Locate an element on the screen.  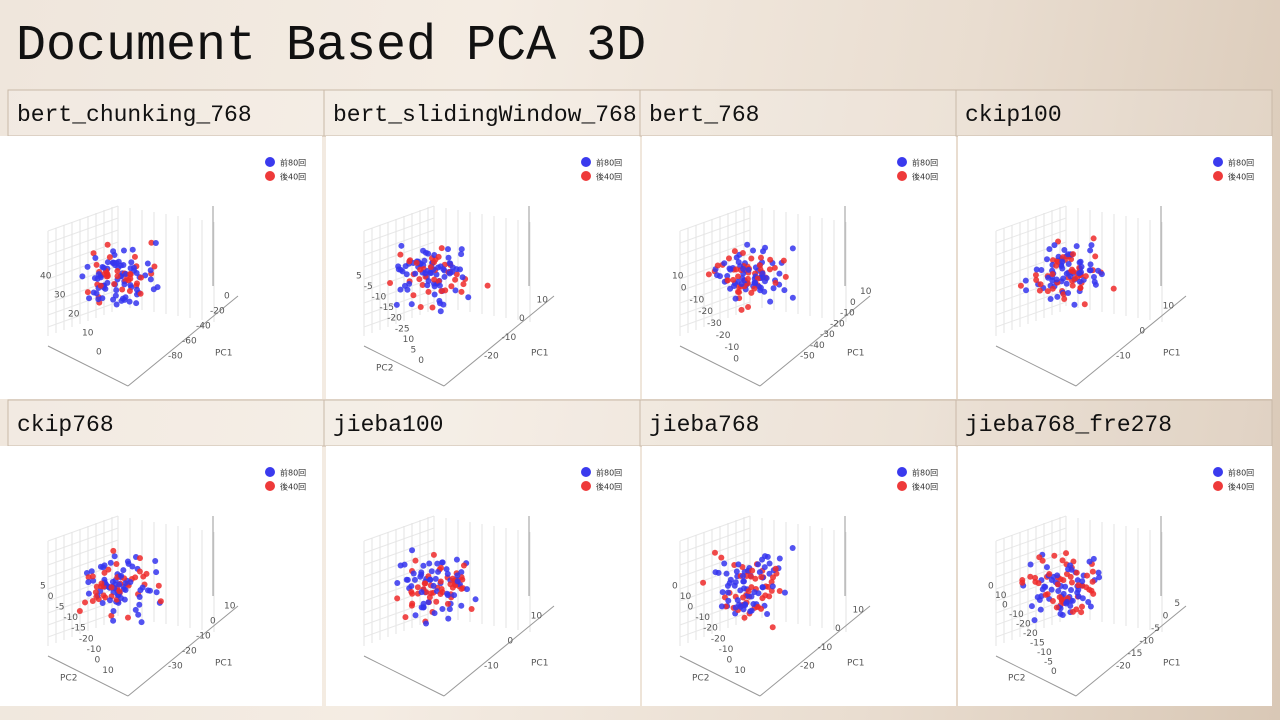
tick-label: 20 is located at coordinates (74, 315).